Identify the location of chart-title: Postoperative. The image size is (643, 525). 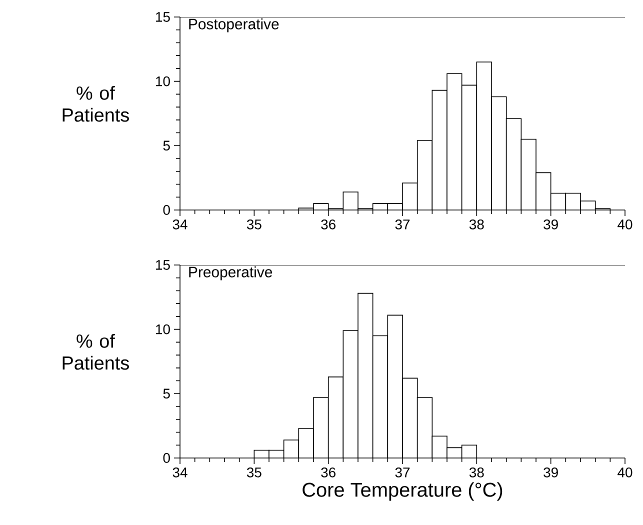
(234, 25).